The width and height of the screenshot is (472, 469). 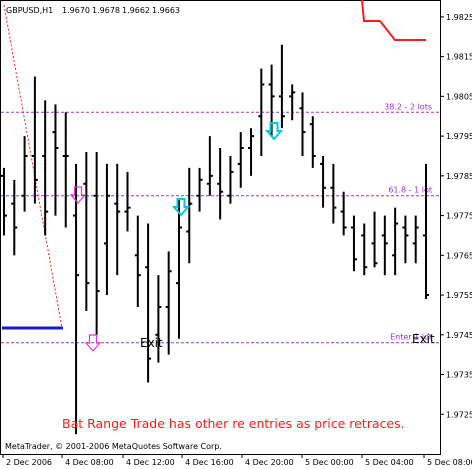 What do you see at coordinates (329, 462) in the screenshot?
I see `x-tick-label: 5 Dec 00:00` at bounding box center [329, 462].